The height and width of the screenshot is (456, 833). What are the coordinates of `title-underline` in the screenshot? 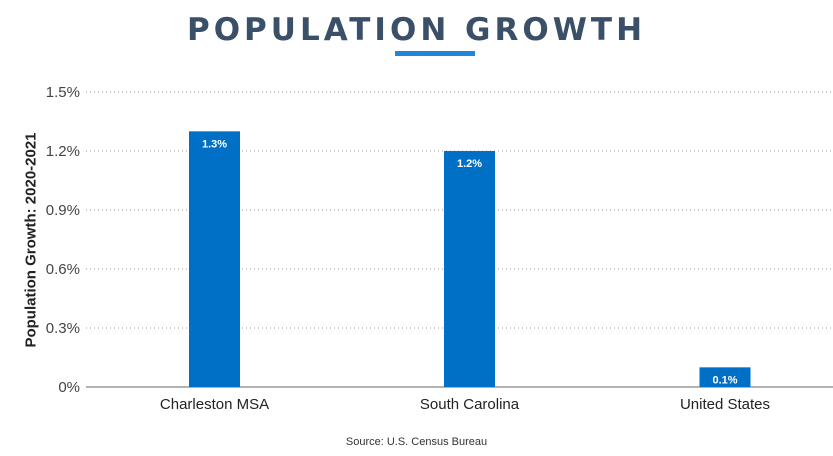 It's located at (435, 53).